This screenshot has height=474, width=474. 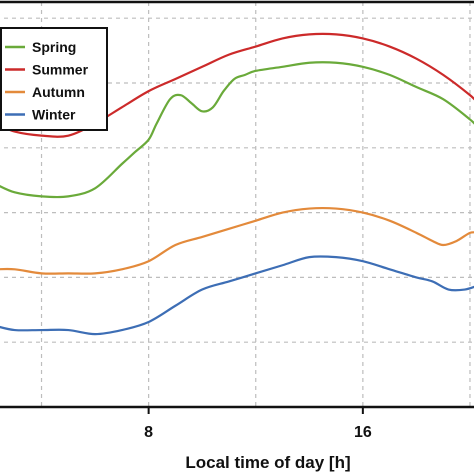 I want to click on legend-label-autumn: Autumn, so click(x=58, y=92).